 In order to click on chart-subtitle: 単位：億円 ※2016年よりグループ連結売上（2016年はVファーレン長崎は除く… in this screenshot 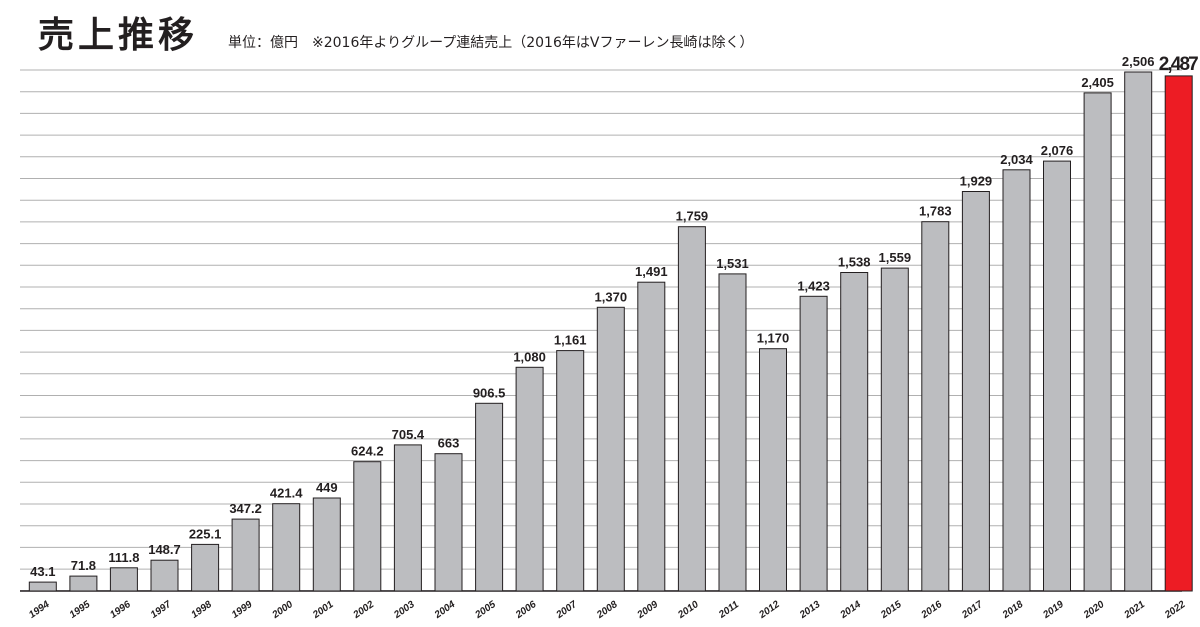, I will do `click(491, 43)`.